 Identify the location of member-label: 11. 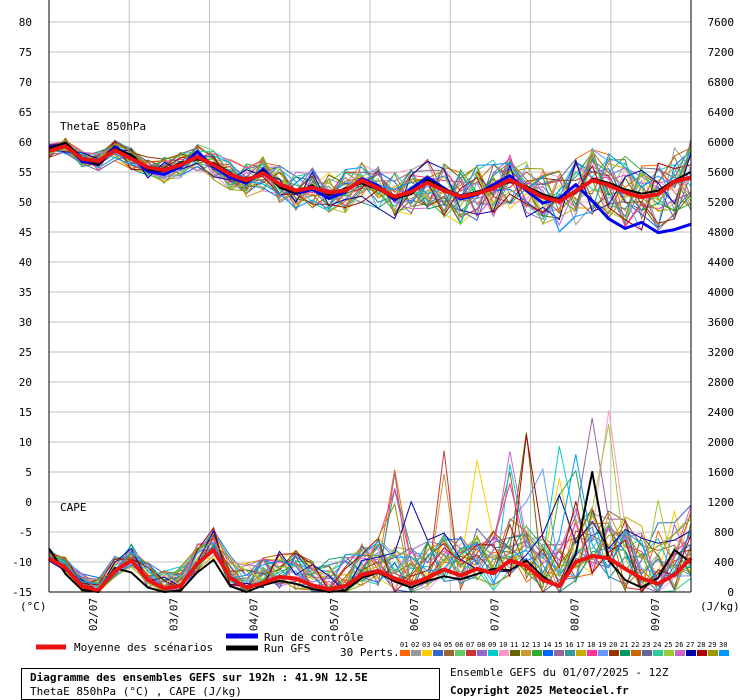
(514, 645).